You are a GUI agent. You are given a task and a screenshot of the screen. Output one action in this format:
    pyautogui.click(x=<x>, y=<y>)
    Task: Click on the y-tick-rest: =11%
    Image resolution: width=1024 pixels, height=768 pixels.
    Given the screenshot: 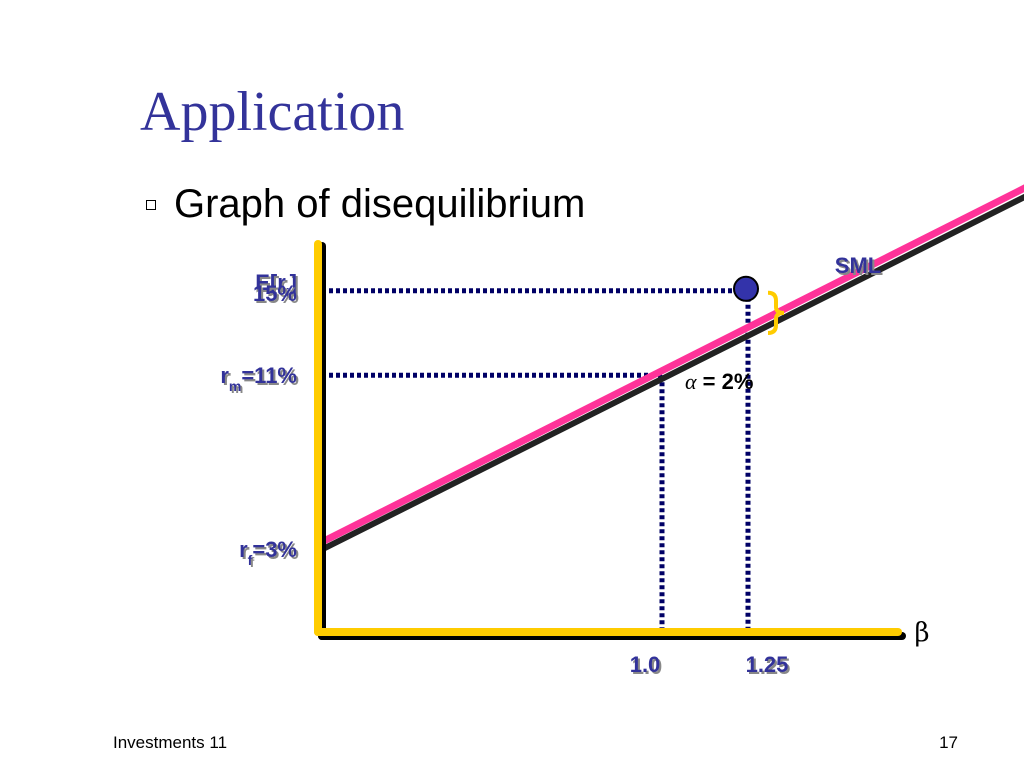 What is the action you would take?
    pyautogui.click(x=269, y=375)
    